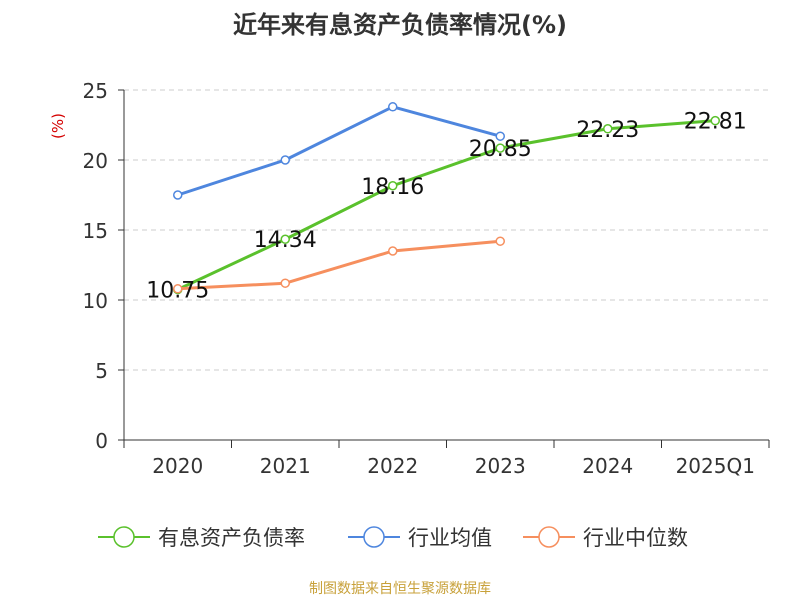  What do you see at coordinates (95, 301) in the screenshot?
I see `y-tick-label: 10` at bounding box center [95, 301].